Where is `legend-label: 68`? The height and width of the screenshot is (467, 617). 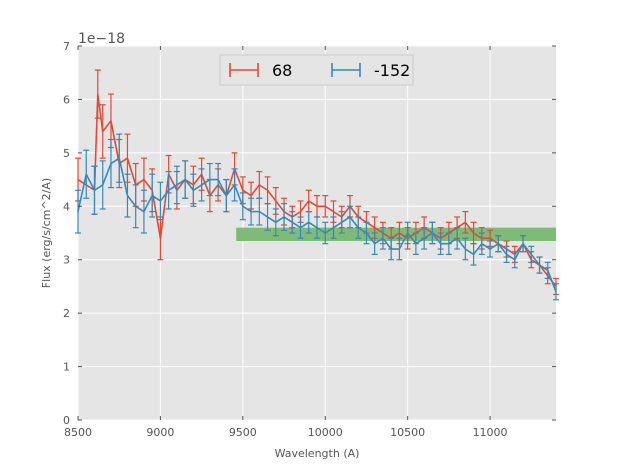
legend-label: 68 is located at coordinates (282, 70).